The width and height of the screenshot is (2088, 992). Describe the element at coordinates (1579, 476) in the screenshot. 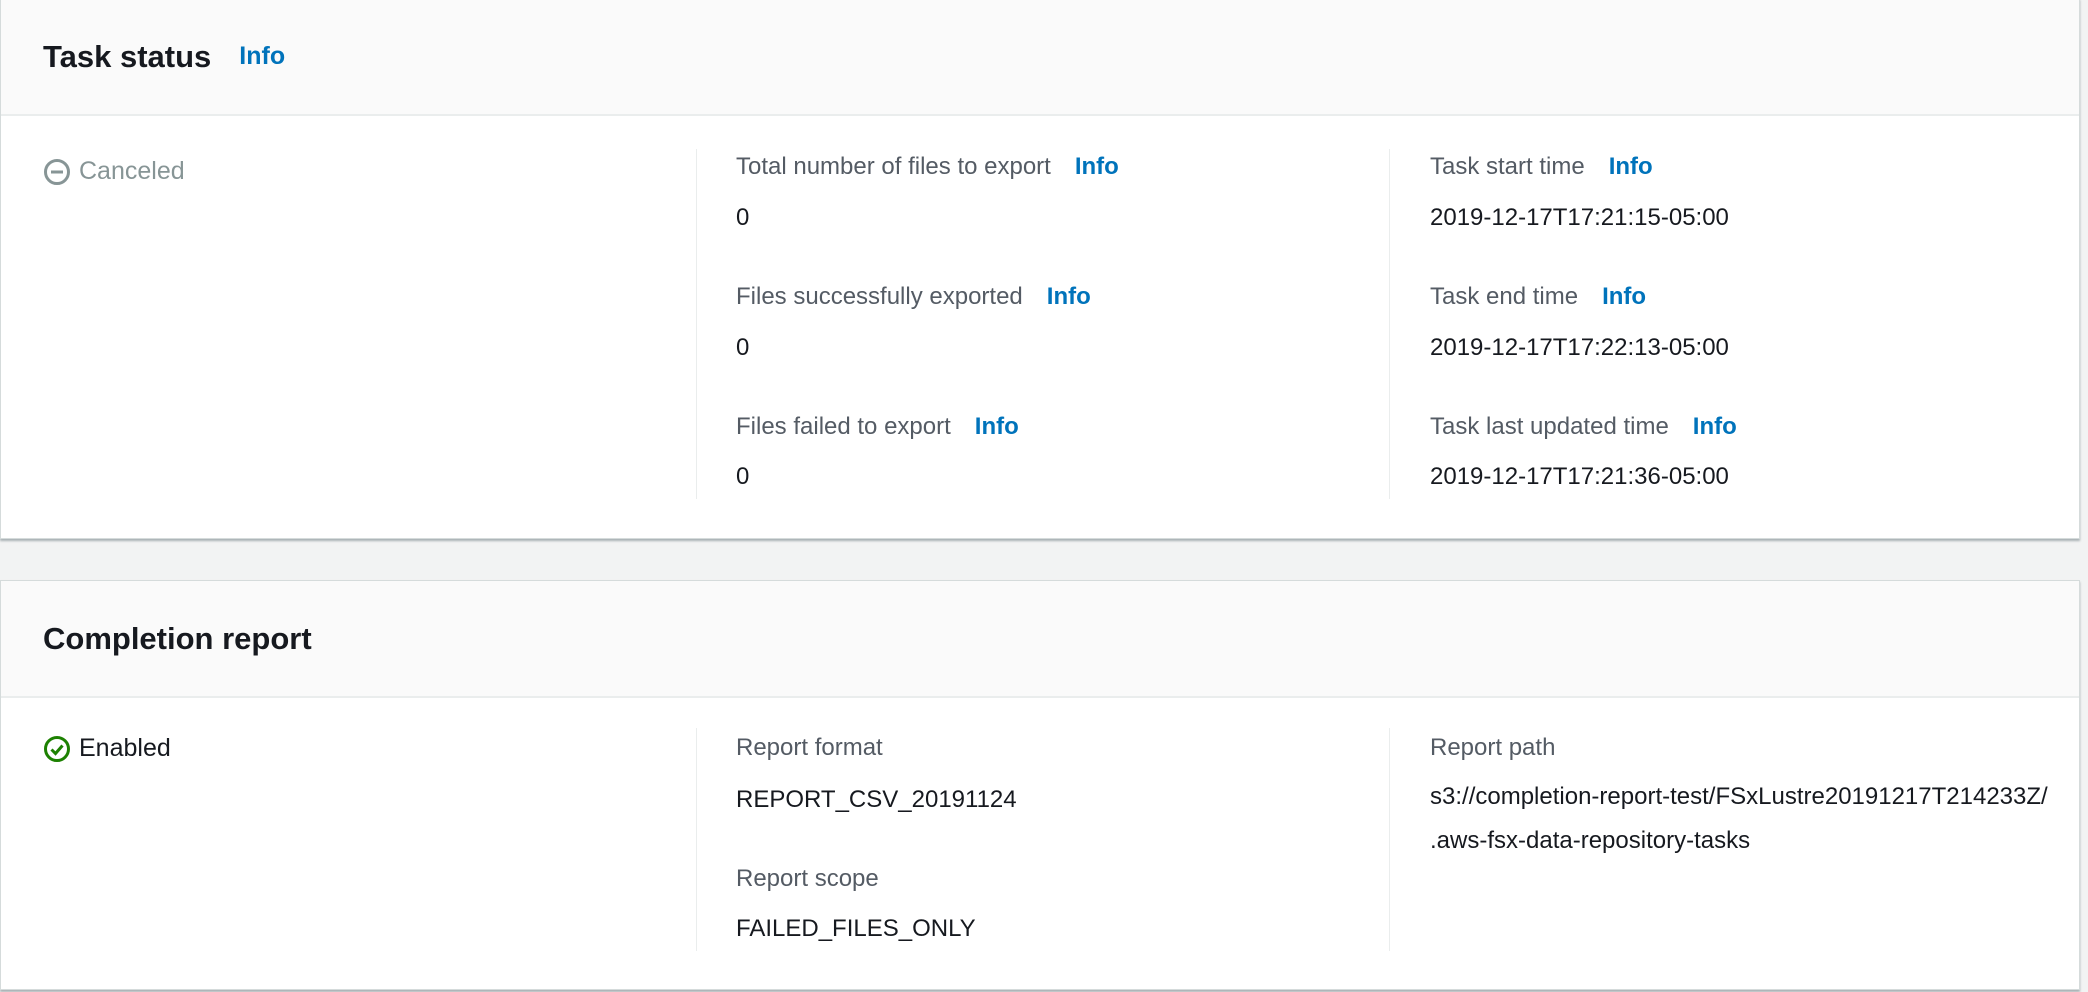

I see `field-value: 2019-12-17T17:21:36-05:00` at that location.